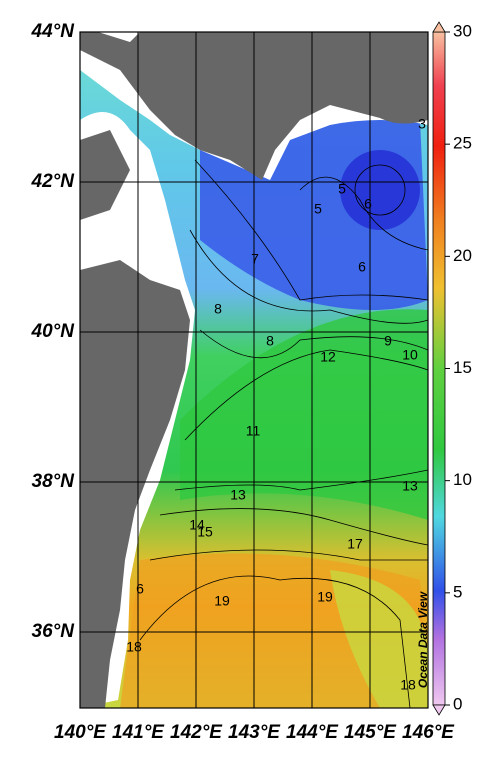 The width and height of the screenshot is (502, 767). What do you see at coordinates (328, 357) in the screenshot?
I see `contour-label: 12` at bounding box center [328, 357].